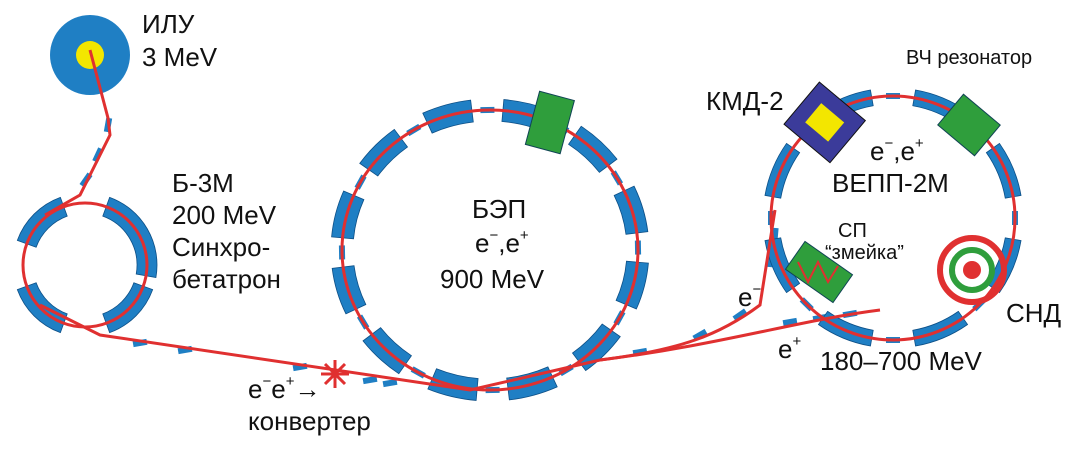 The width and height of the screenshot is (1079, 455). I want to click on bep-rf, so click(549, 122).